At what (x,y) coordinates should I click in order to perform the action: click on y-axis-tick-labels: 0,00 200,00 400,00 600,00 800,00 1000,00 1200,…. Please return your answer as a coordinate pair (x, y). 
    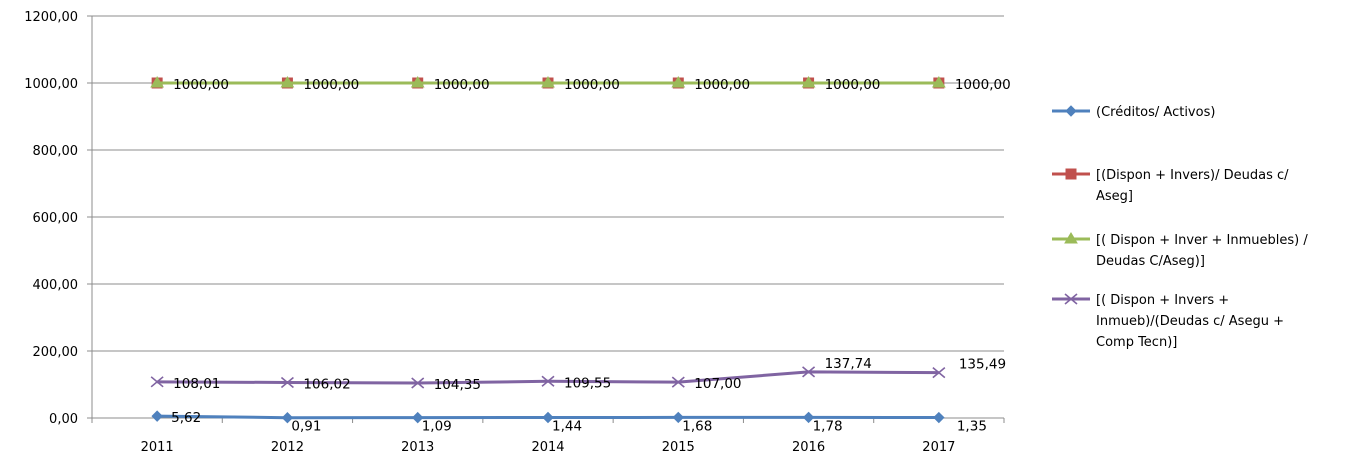
    Looking at the image, I should click on (51, 218).